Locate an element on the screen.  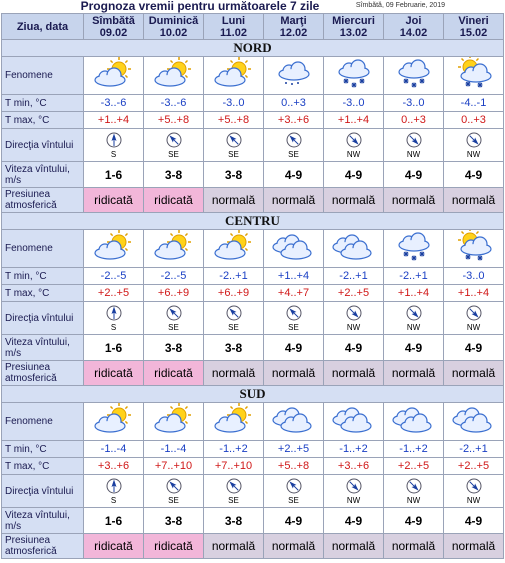
day-name: Luni is located at coordinates (233, 20).